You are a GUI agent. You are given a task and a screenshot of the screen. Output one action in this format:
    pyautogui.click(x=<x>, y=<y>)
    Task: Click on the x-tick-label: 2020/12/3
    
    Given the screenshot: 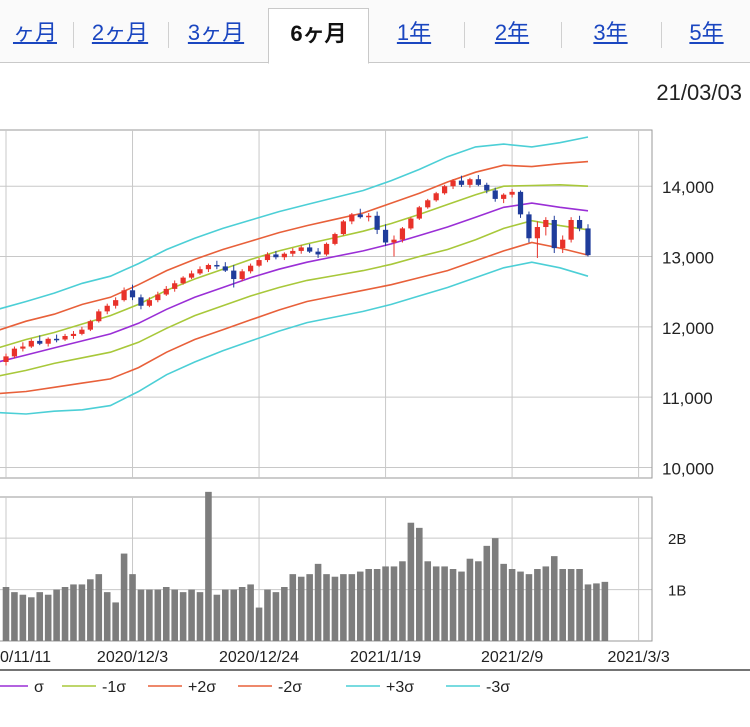 What is the action you would take?
    pyautogui.click(x=132, y=657)
    